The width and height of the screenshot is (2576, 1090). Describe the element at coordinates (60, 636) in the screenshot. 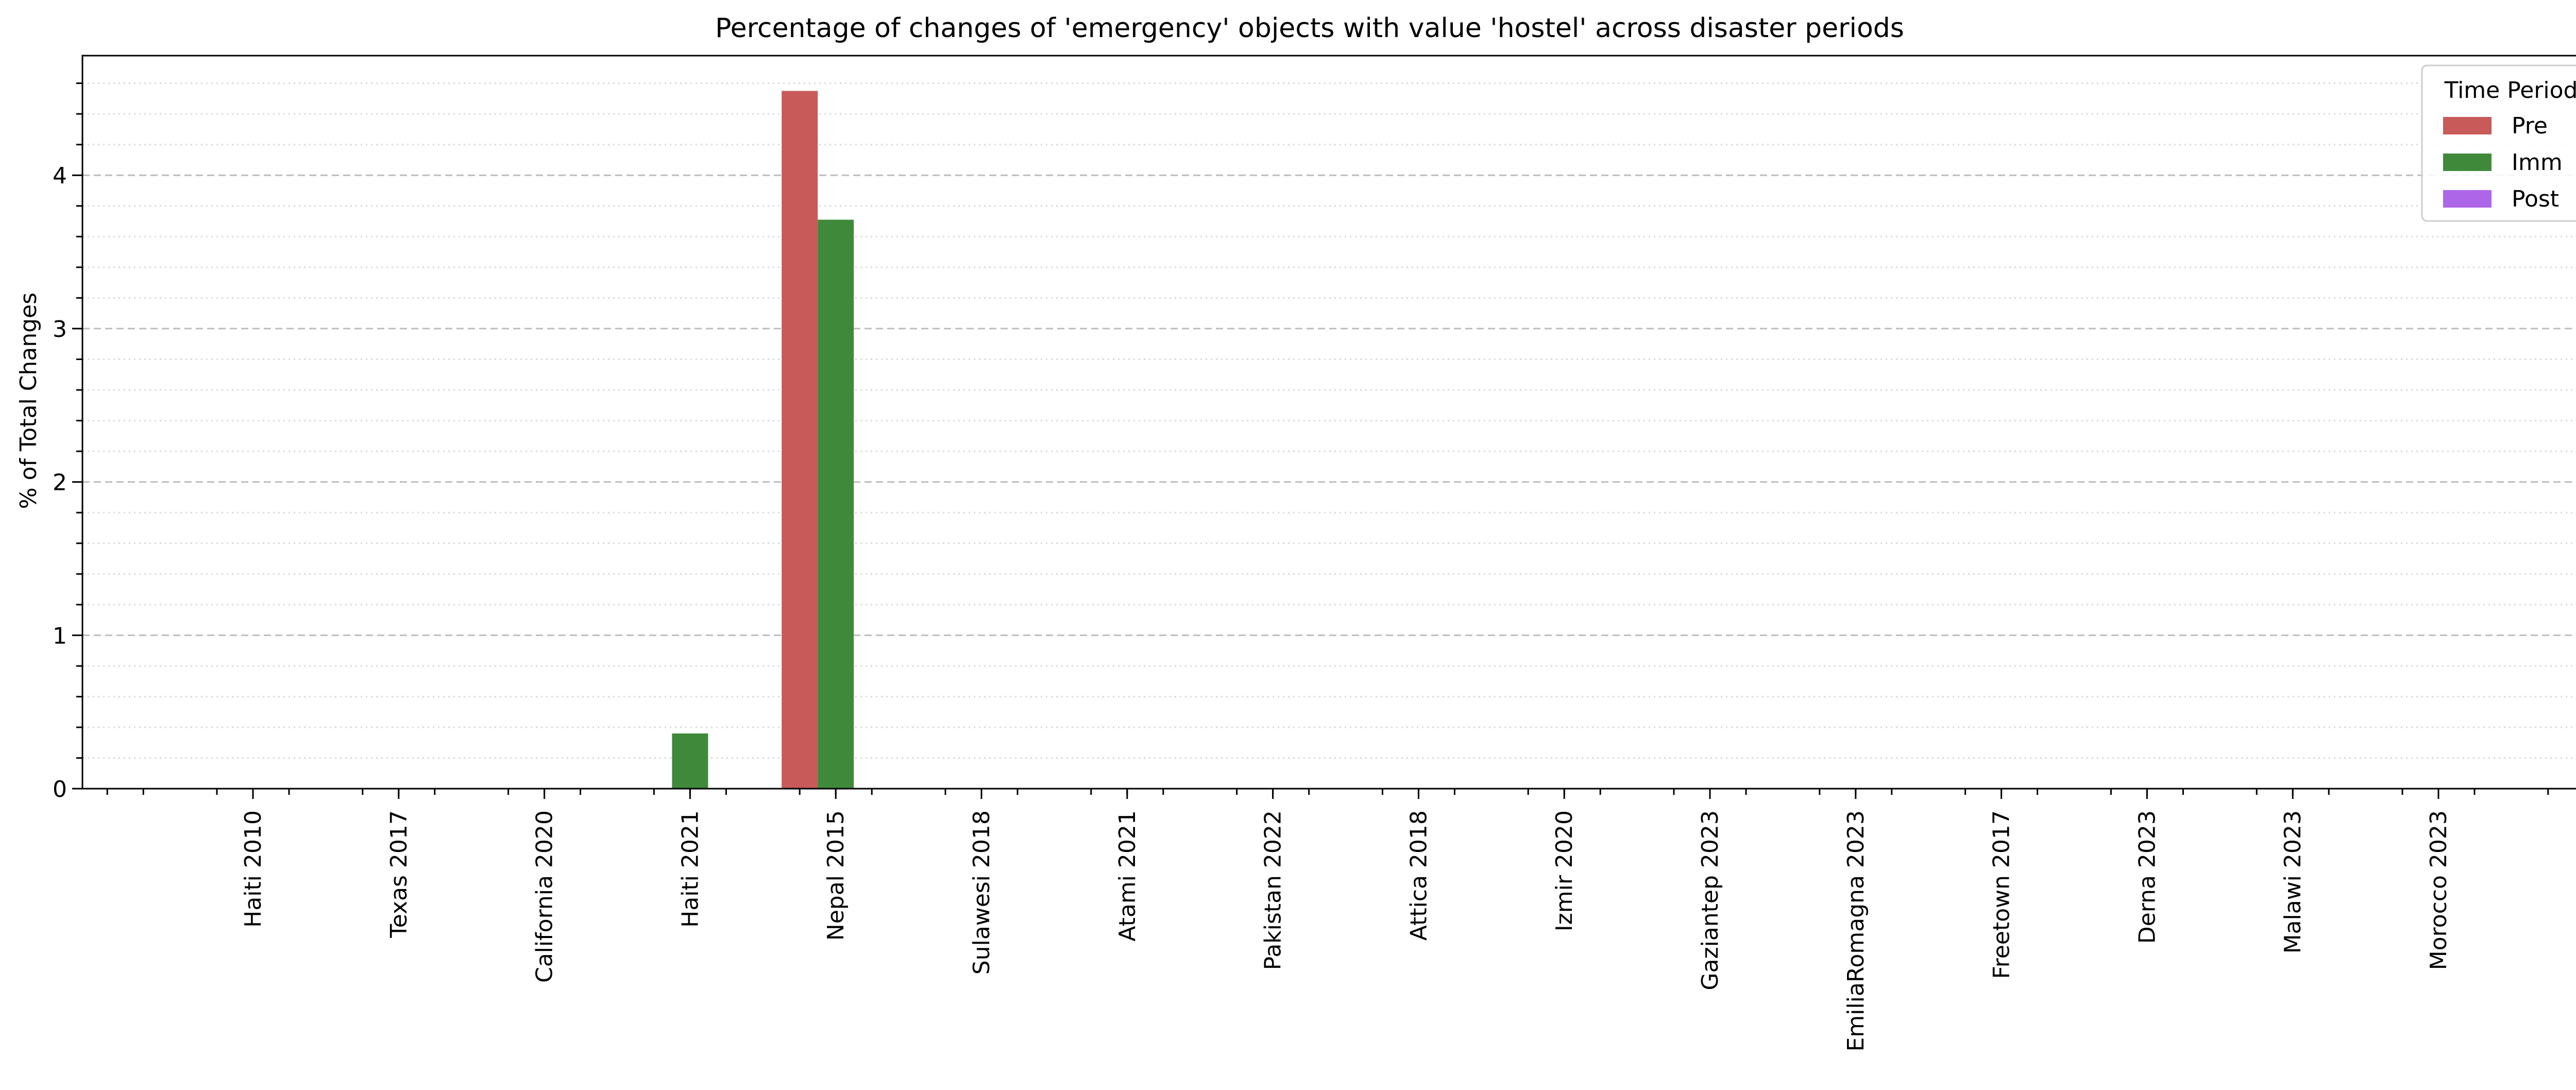

I see `y-tick-label: 1` at that location.